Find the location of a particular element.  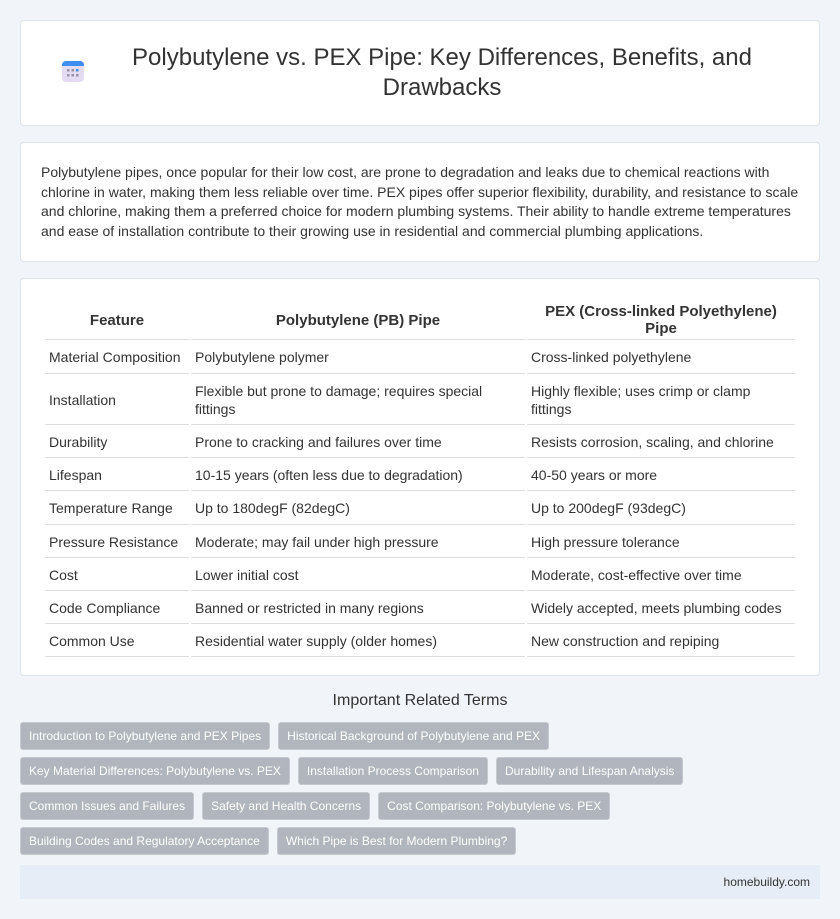

table-cell: Banned or restricted in many regions is located at coordinates (358, 609).